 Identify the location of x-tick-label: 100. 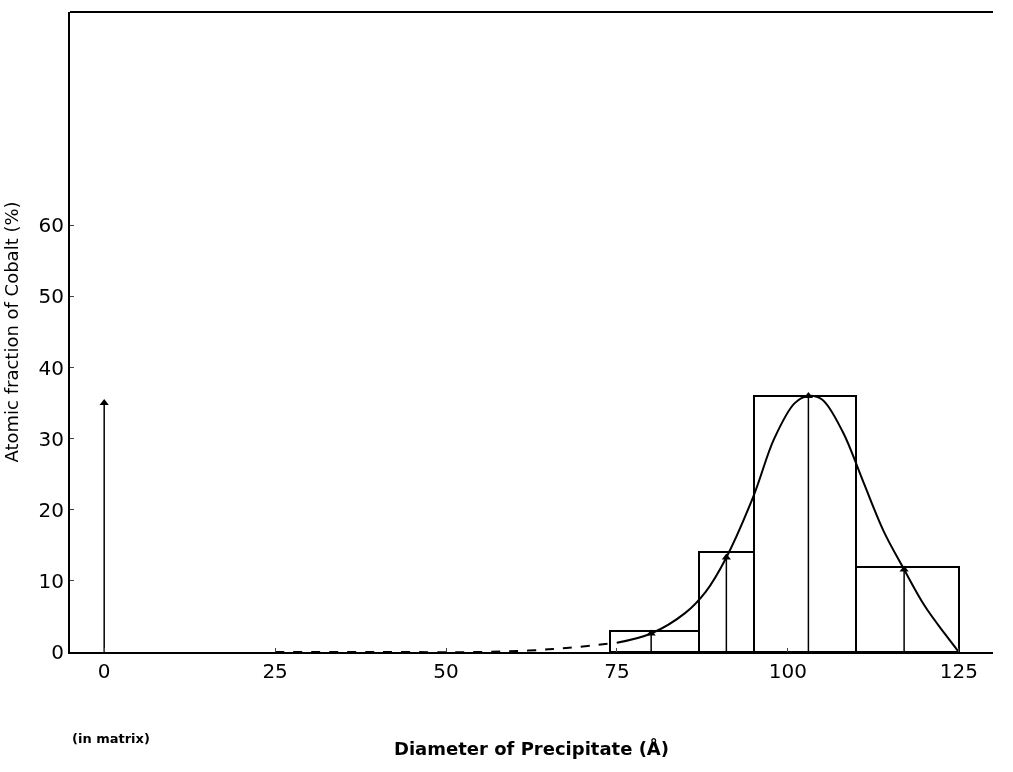
(787, 671).